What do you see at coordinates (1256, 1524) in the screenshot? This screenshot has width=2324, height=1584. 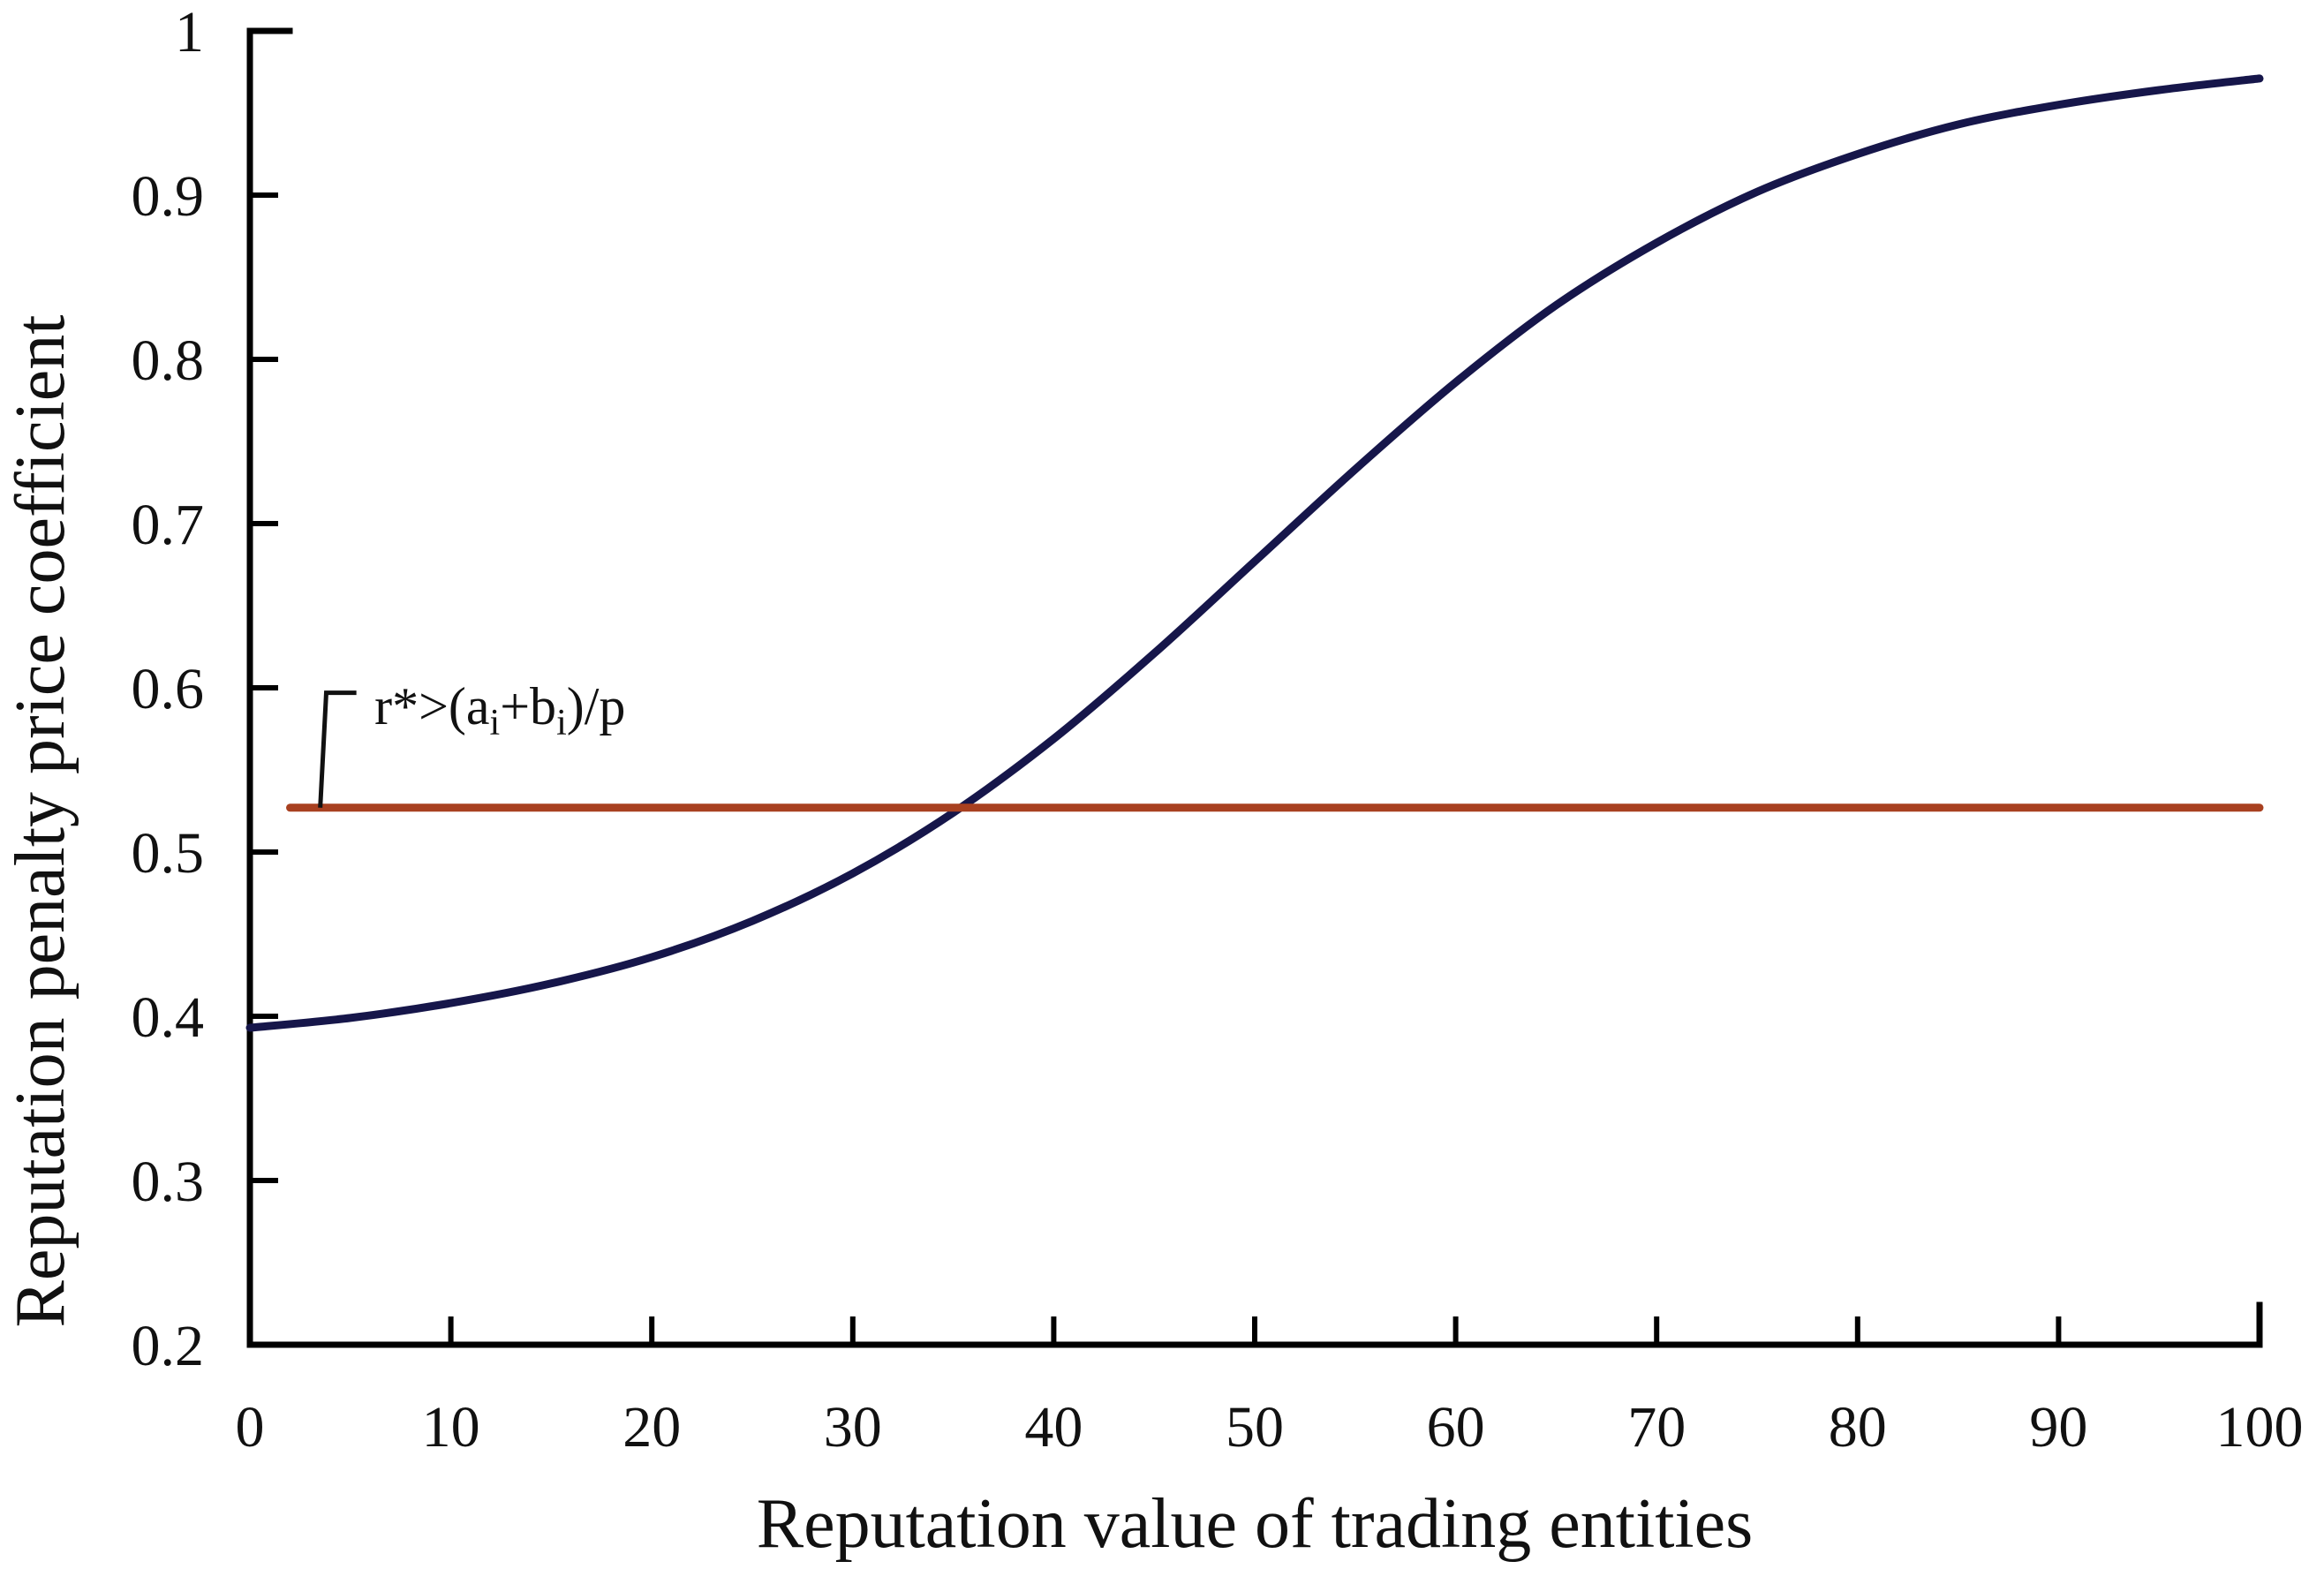 I see `x-axis-title: Reputation value of trading entities` at bounding box center [1256, 1524].